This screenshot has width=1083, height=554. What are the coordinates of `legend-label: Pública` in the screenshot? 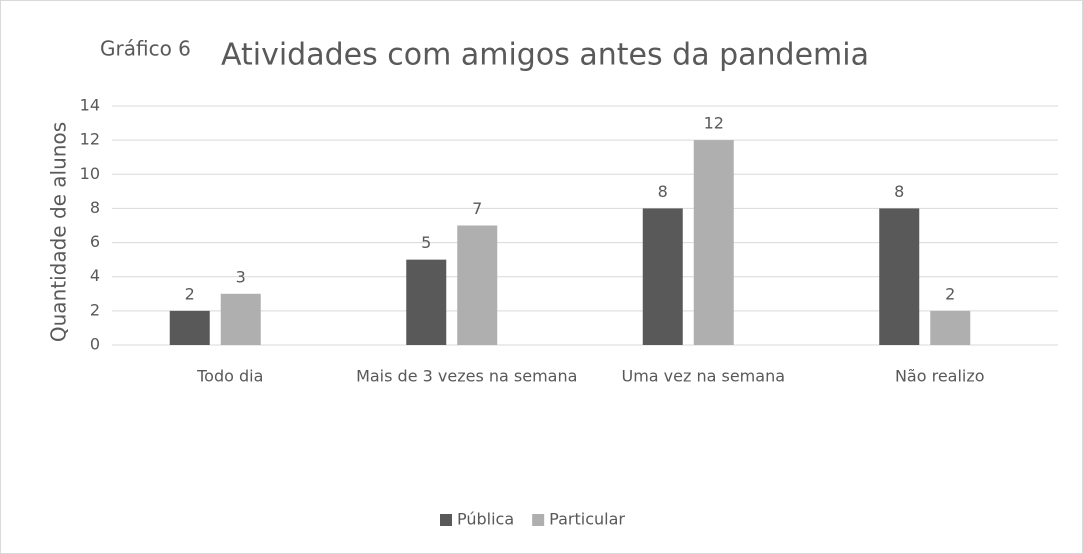 It's located at (485, 519).